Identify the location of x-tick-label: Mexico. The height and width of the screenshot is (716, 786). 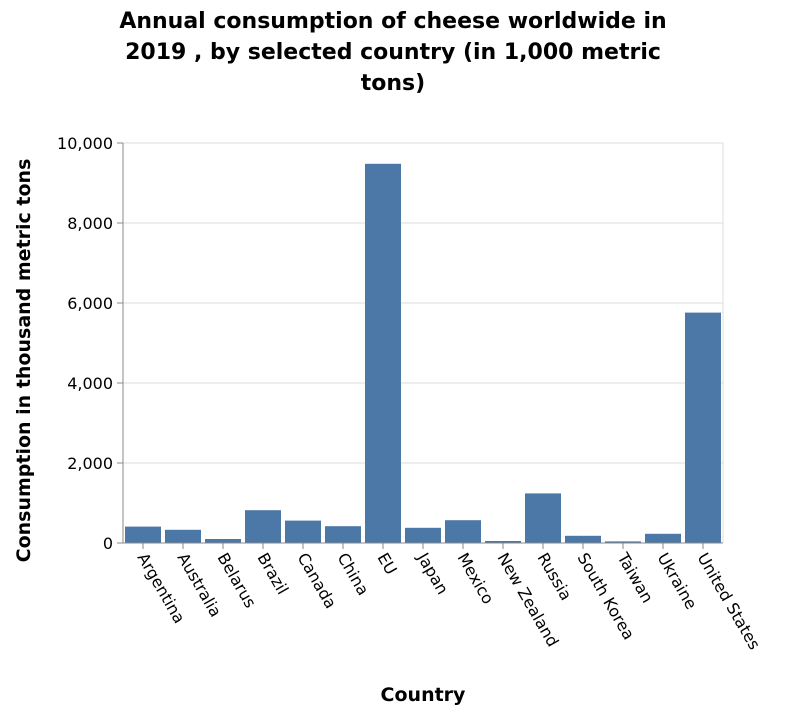
(476, 579).